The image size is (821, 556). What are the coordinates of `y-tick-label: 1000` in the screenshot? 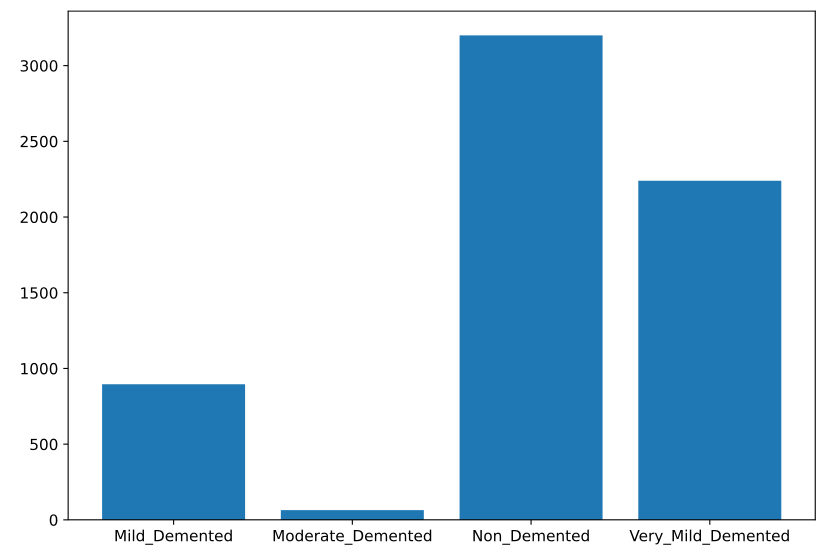 It's located at (39, 368).